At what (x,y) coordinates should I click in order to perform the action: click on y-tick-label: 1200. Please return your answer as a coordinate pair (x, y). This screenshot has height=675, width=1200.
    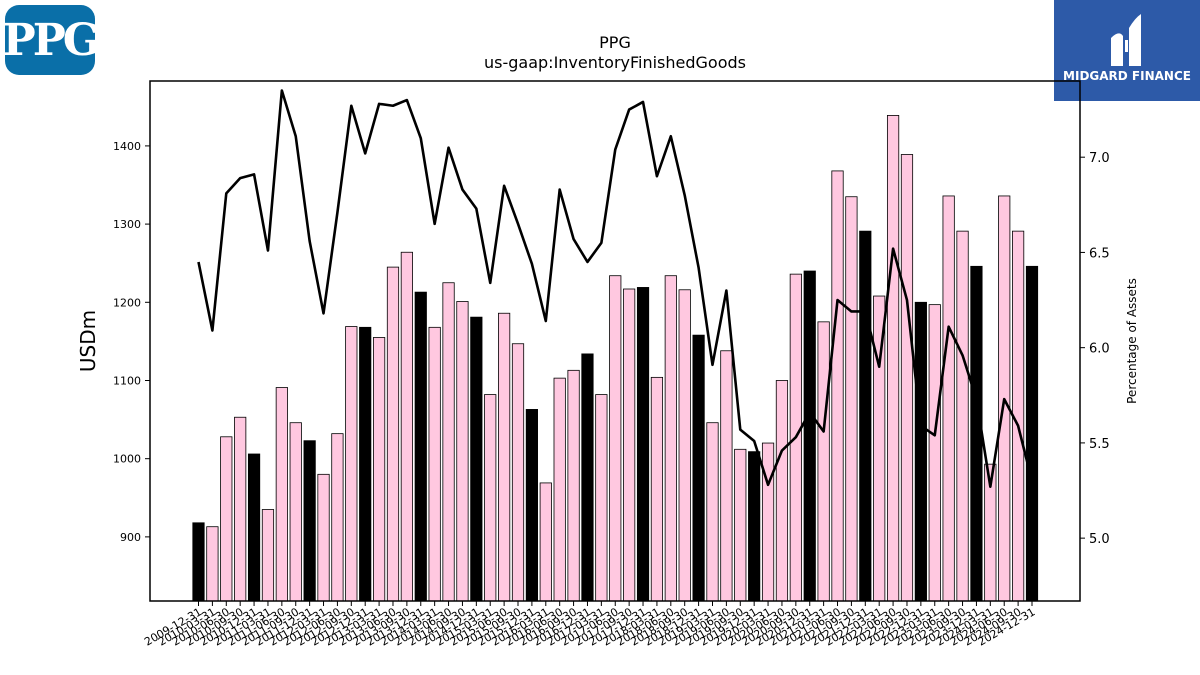
    Looking at the image, I should click on (127, 302).